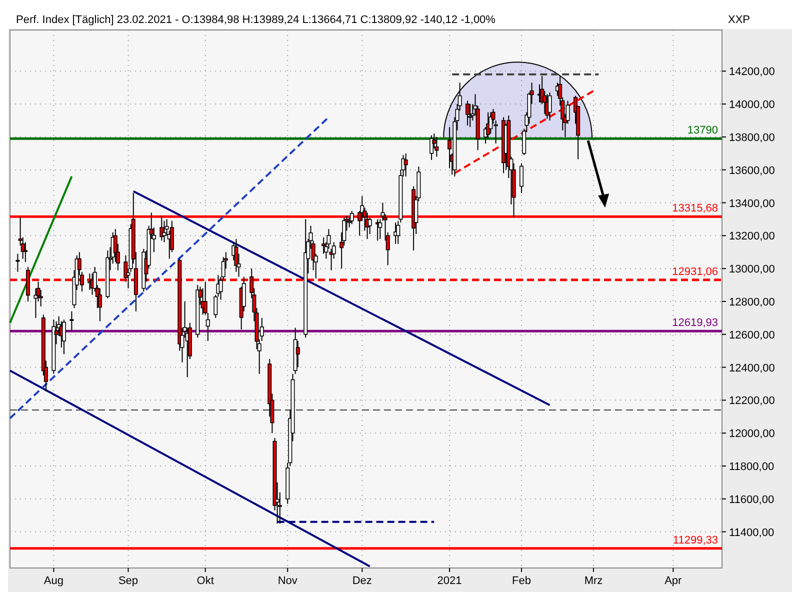  Describe the element at coordinates (752, 236) in the screenshot. I see `y-tick-label: 13200,00` at that location.